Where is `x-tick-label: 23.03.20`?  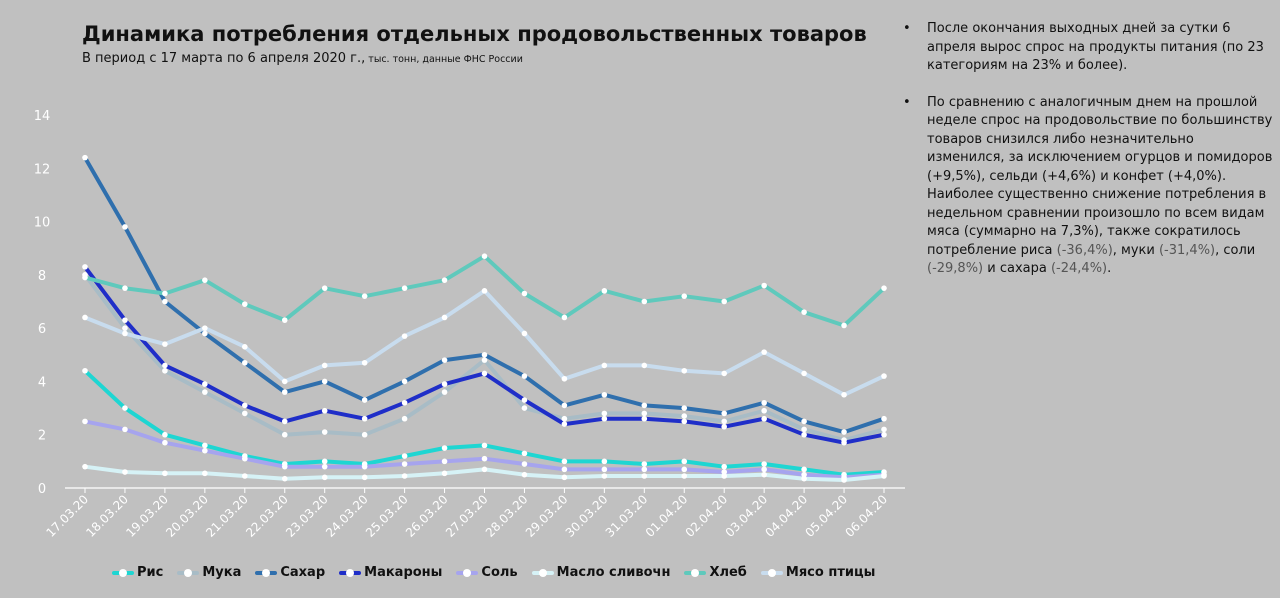 x-tick-label: 23.03.20 is located at coordinates (307, 516).